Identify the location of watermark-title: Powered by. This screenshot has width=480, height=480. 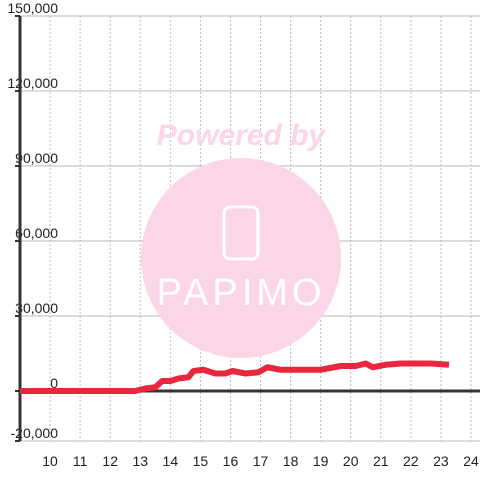
(242, 135).